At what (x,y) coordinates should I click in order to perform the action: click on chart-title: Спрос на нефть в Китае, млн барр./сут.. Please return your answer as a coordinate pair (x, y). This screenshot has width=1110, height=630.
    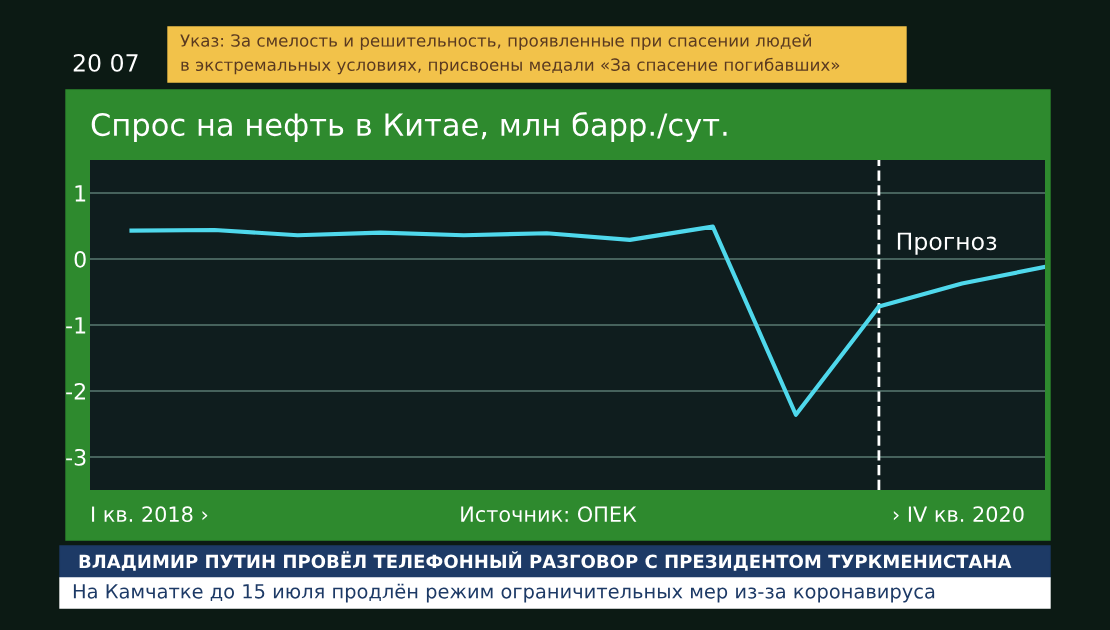
    Looking at the image, I should click on (409, 127).